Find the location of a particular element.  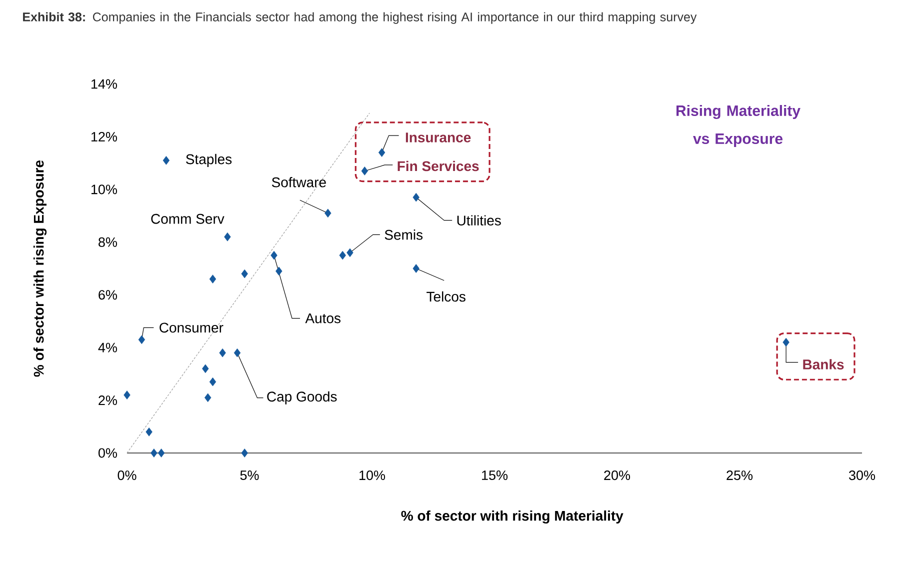

y-tick-label: 8% is located at coordinates (107, 242).